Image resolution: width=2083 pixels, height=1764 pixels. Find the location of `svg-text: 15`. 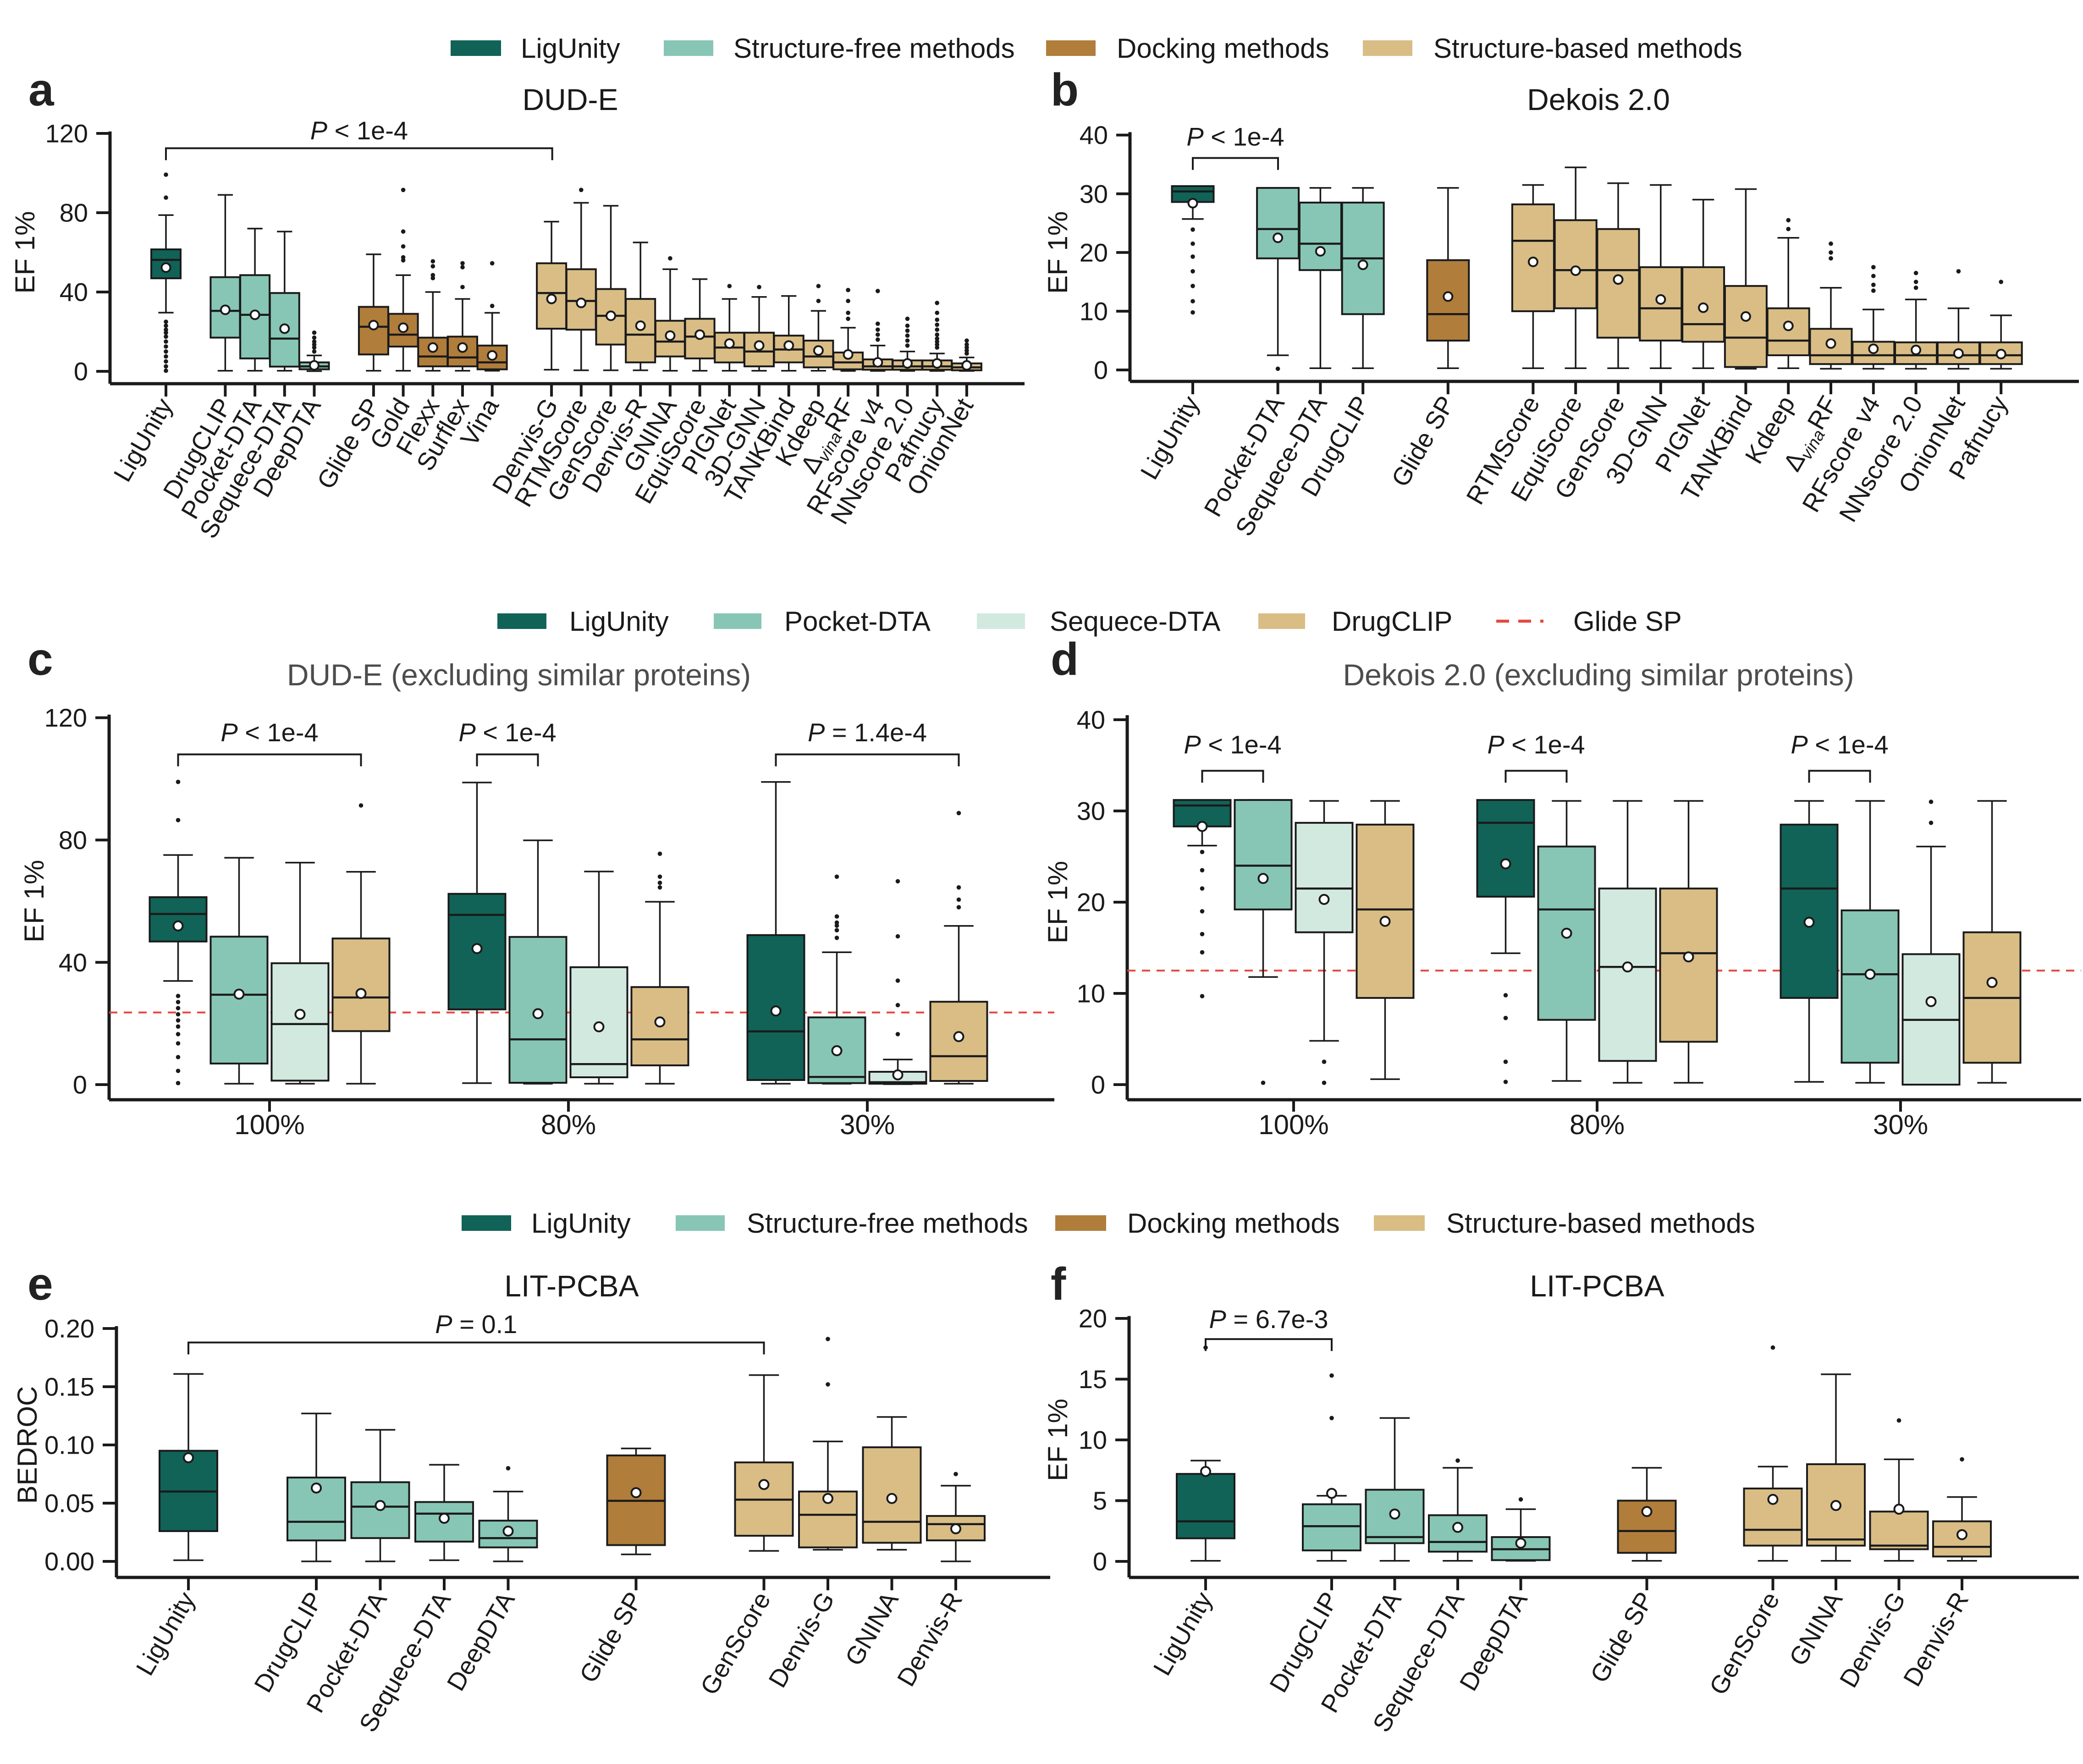

svg-text: 15 is located at coordinates (1093, 1379).